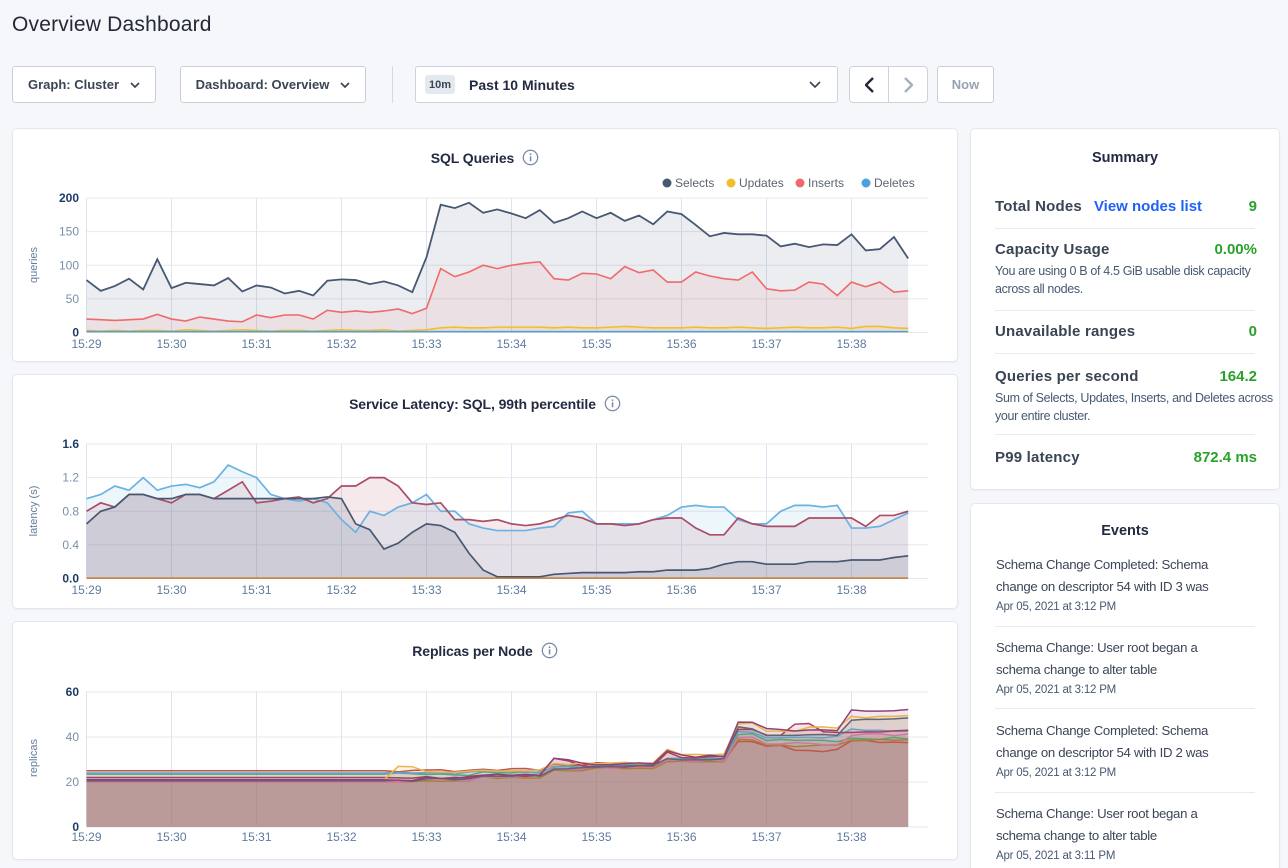 The width and height of the screenshot is (1288, 868). What do you see at coordinates (69, 198) in the screenshot?
I see `svg-text: 200` at bounding box center [69, 198].